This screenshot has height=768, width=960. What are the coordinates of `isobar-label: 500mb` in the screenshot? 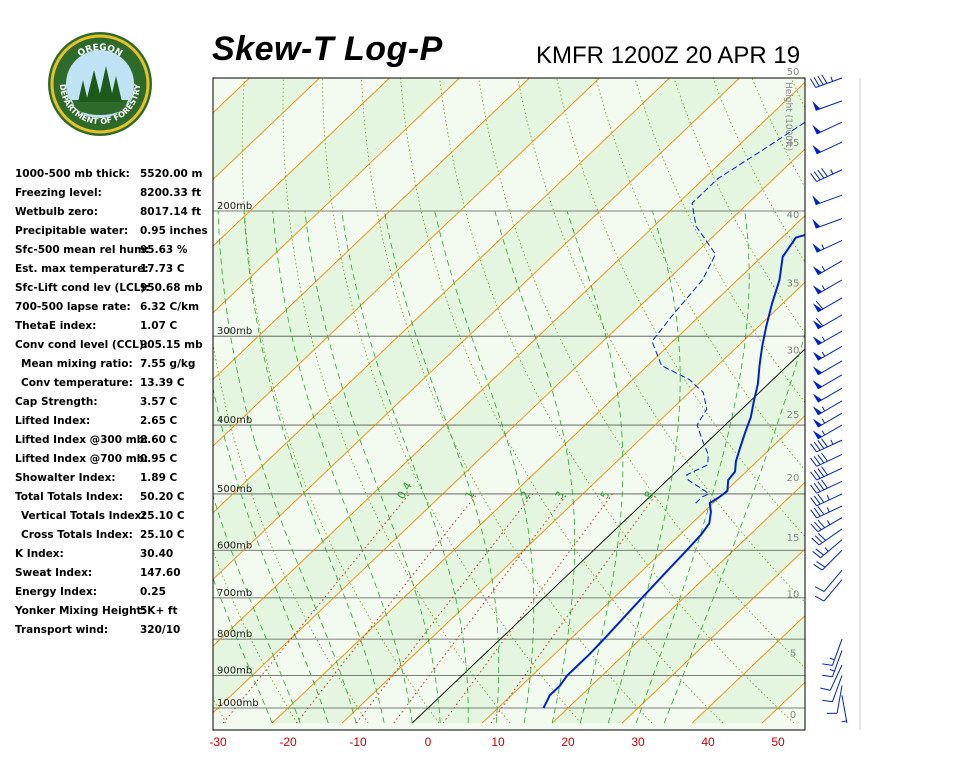 It's located at (234, 489).